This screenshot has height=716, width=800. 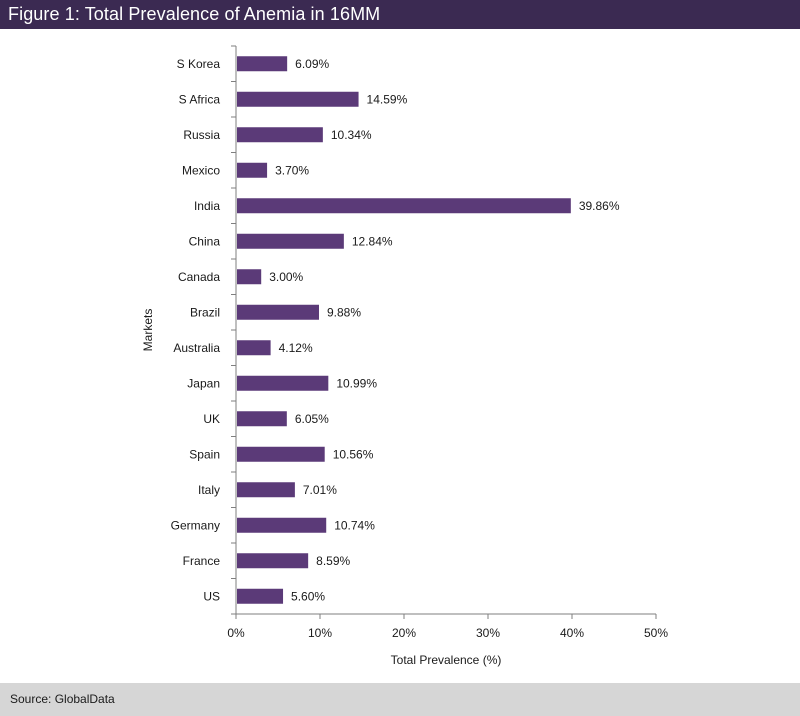 What do you see at coordinates (278, 312) in the screenshot?
I see `bar-brazil` at bounding box center [278, 312].